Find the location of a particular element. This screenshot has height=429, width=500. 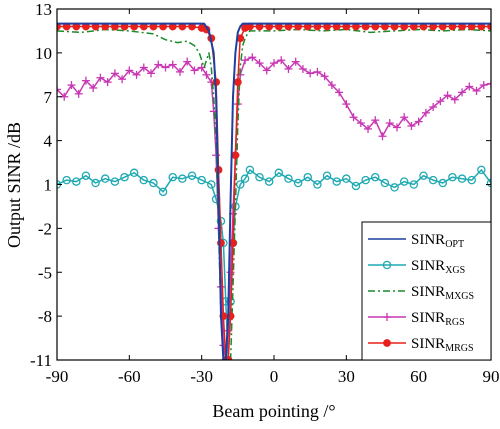

legend-label: SINRMRGS is located at coordinates (442, 345).